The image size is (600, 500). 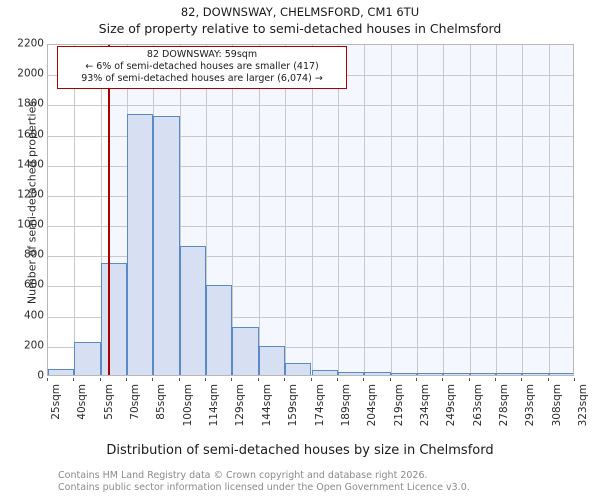 I want to click on y-axis-tick-label: 1000, so click(x=30, y=224).